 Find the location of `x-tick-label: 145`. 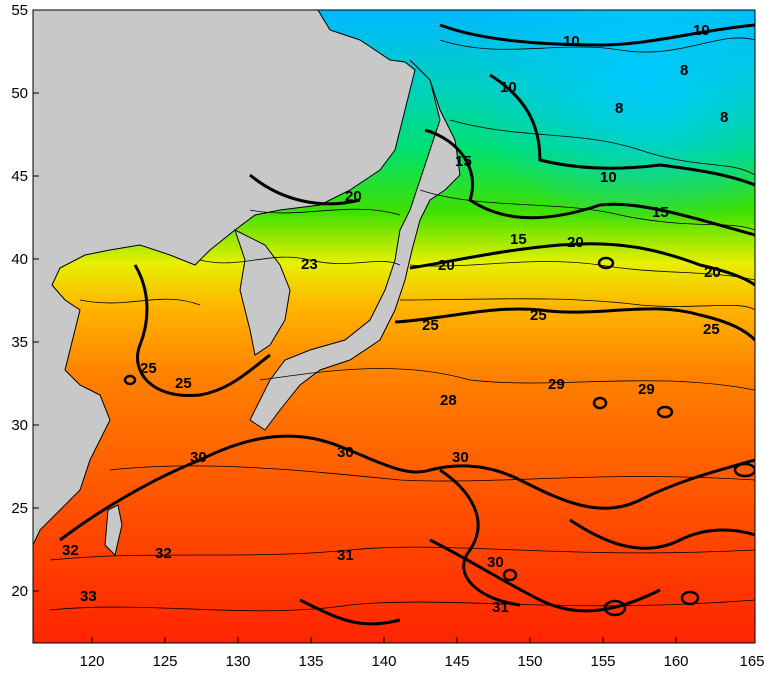

x-tick-label: 145 is located at coordinates (456, 661).